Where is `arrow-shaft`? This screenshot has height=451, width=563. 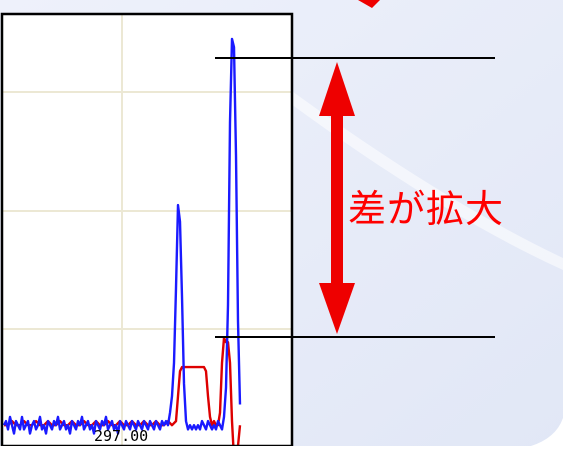
arrow-shaft is located at coordinates (337, 200).